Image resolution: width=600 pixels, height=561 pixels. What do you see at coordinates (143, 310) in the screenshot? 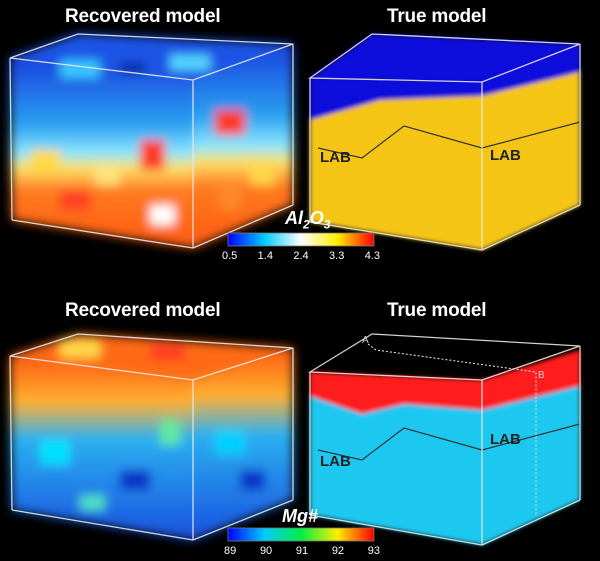
I see `bottom-left-title: Recovered model` at bounding box center [143, 310].